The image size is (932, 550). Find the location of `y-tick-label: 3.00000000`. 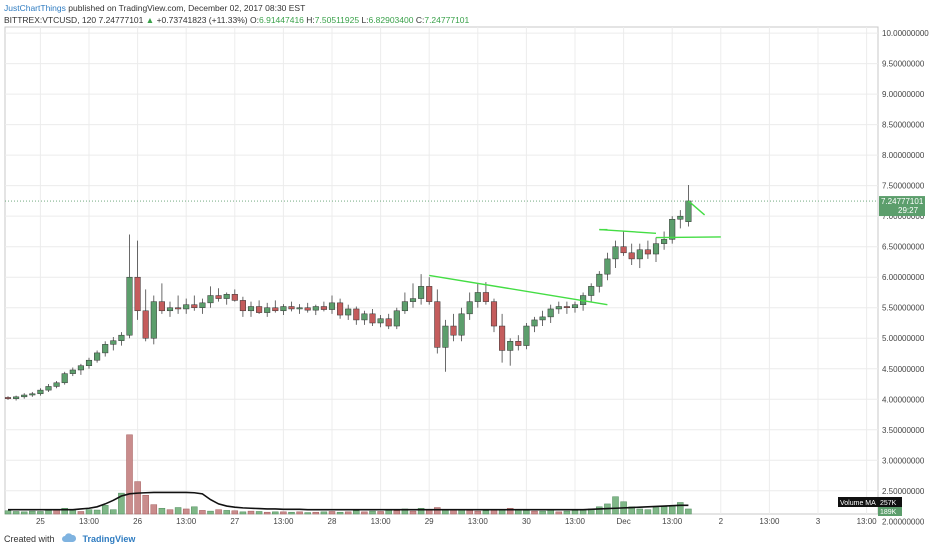

y-tick-label: 3.00000000 is located at coordinates (903, 460).